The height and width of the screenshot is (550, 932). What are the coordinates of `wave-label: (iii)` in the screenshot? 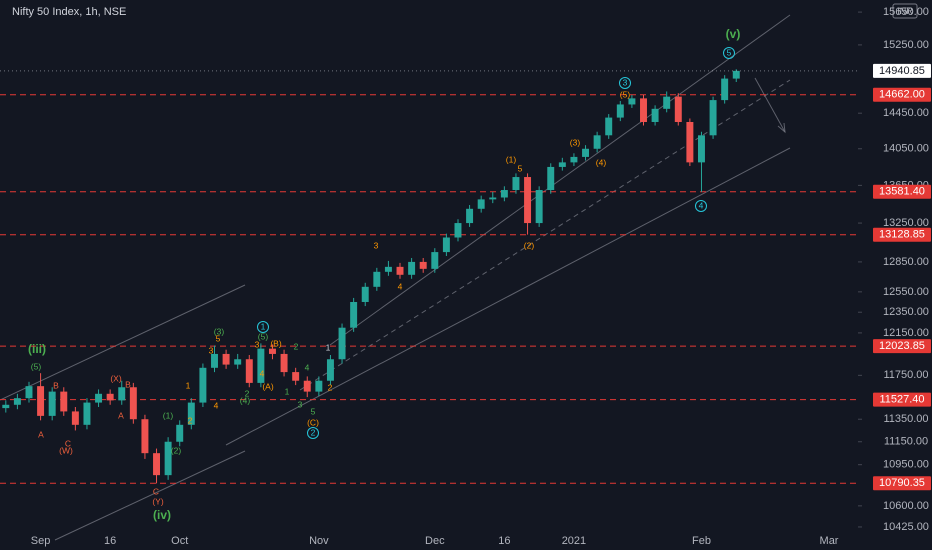 It's located at (37, 349).